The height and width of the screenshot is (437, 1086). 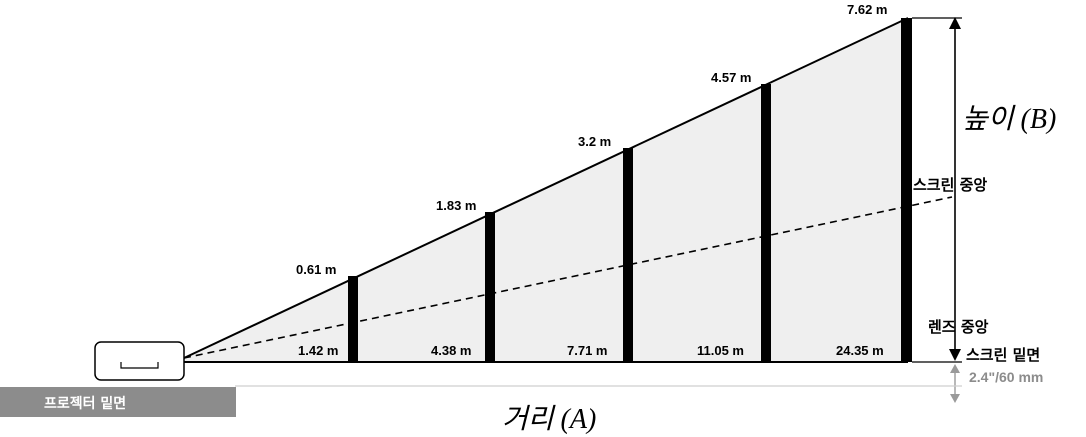 What do you see at coordinates (318, 350) in the screenshot?
I see `distance-label-1: 1.42 m` at bounding box center [318, 350].